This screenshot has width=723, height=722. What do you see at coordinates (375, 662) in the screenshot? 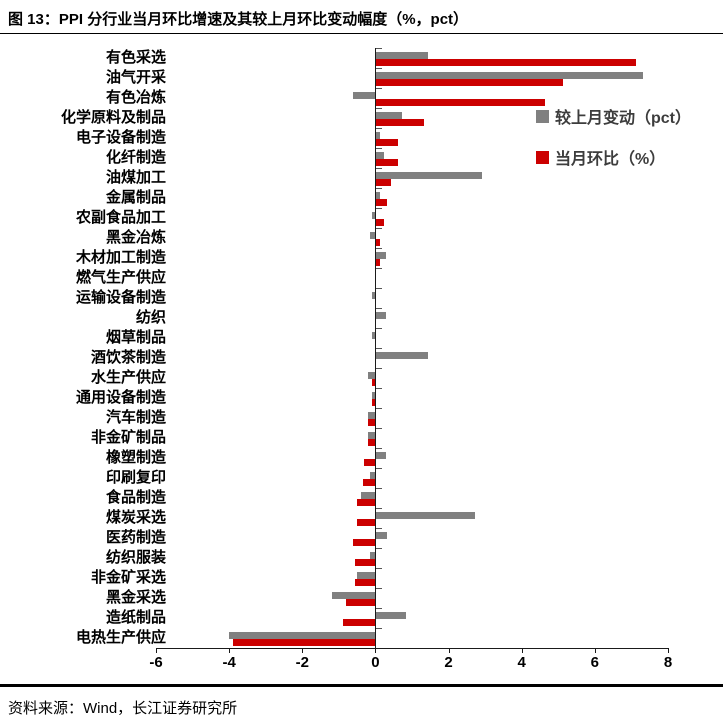
I see `x-tick-label: 0` at bounding box center [375, 662].